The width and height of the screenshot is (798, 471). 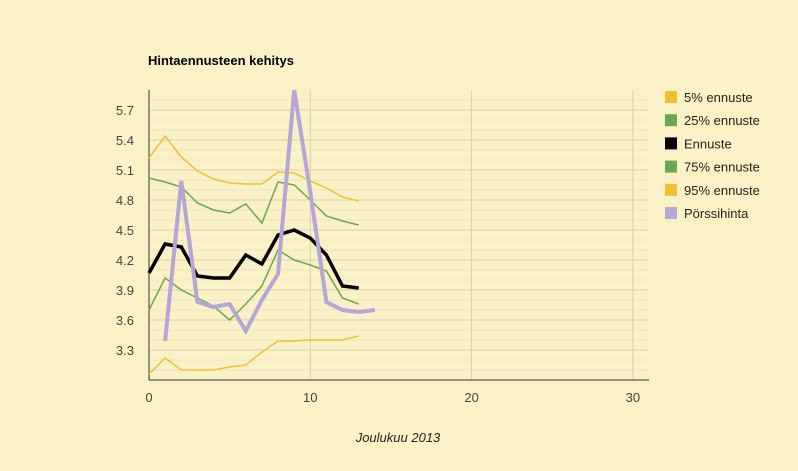 What do you see at coordinates (148, 397) in the screenshot?
I see `x-tick-label: 0` at bounding box center [148, 397].